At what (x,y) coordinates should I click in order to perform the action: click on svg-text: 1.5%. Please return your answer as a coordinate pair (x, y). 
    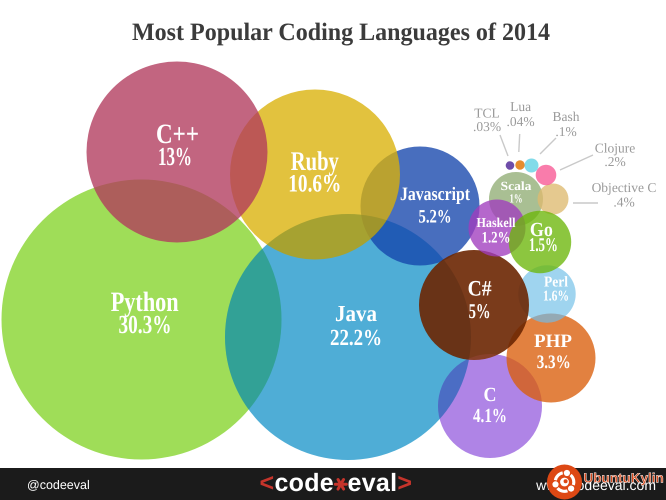
    Looking at the image, I should click on (543, 245).